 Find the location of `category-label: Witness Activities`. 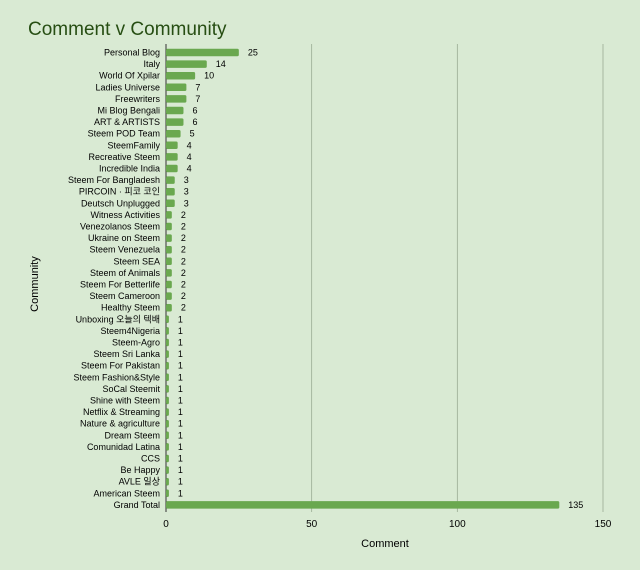

category-label: Witness Activities is located at coordinates (125, 215).